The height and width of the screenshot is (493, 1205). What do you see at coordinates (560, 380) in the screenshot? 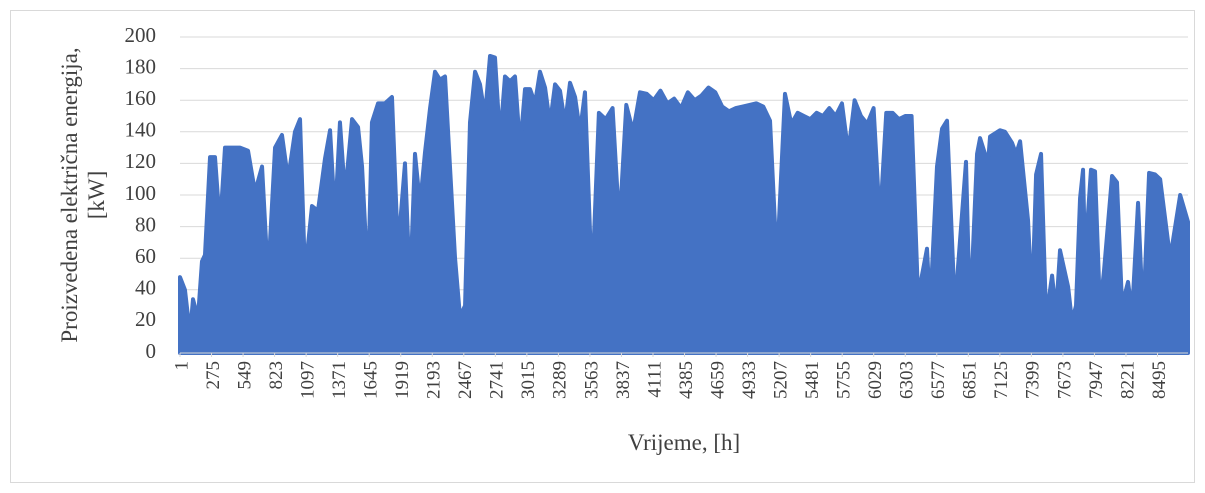
I see `x-tick-label: 3289` at bounding box center [560, 380].